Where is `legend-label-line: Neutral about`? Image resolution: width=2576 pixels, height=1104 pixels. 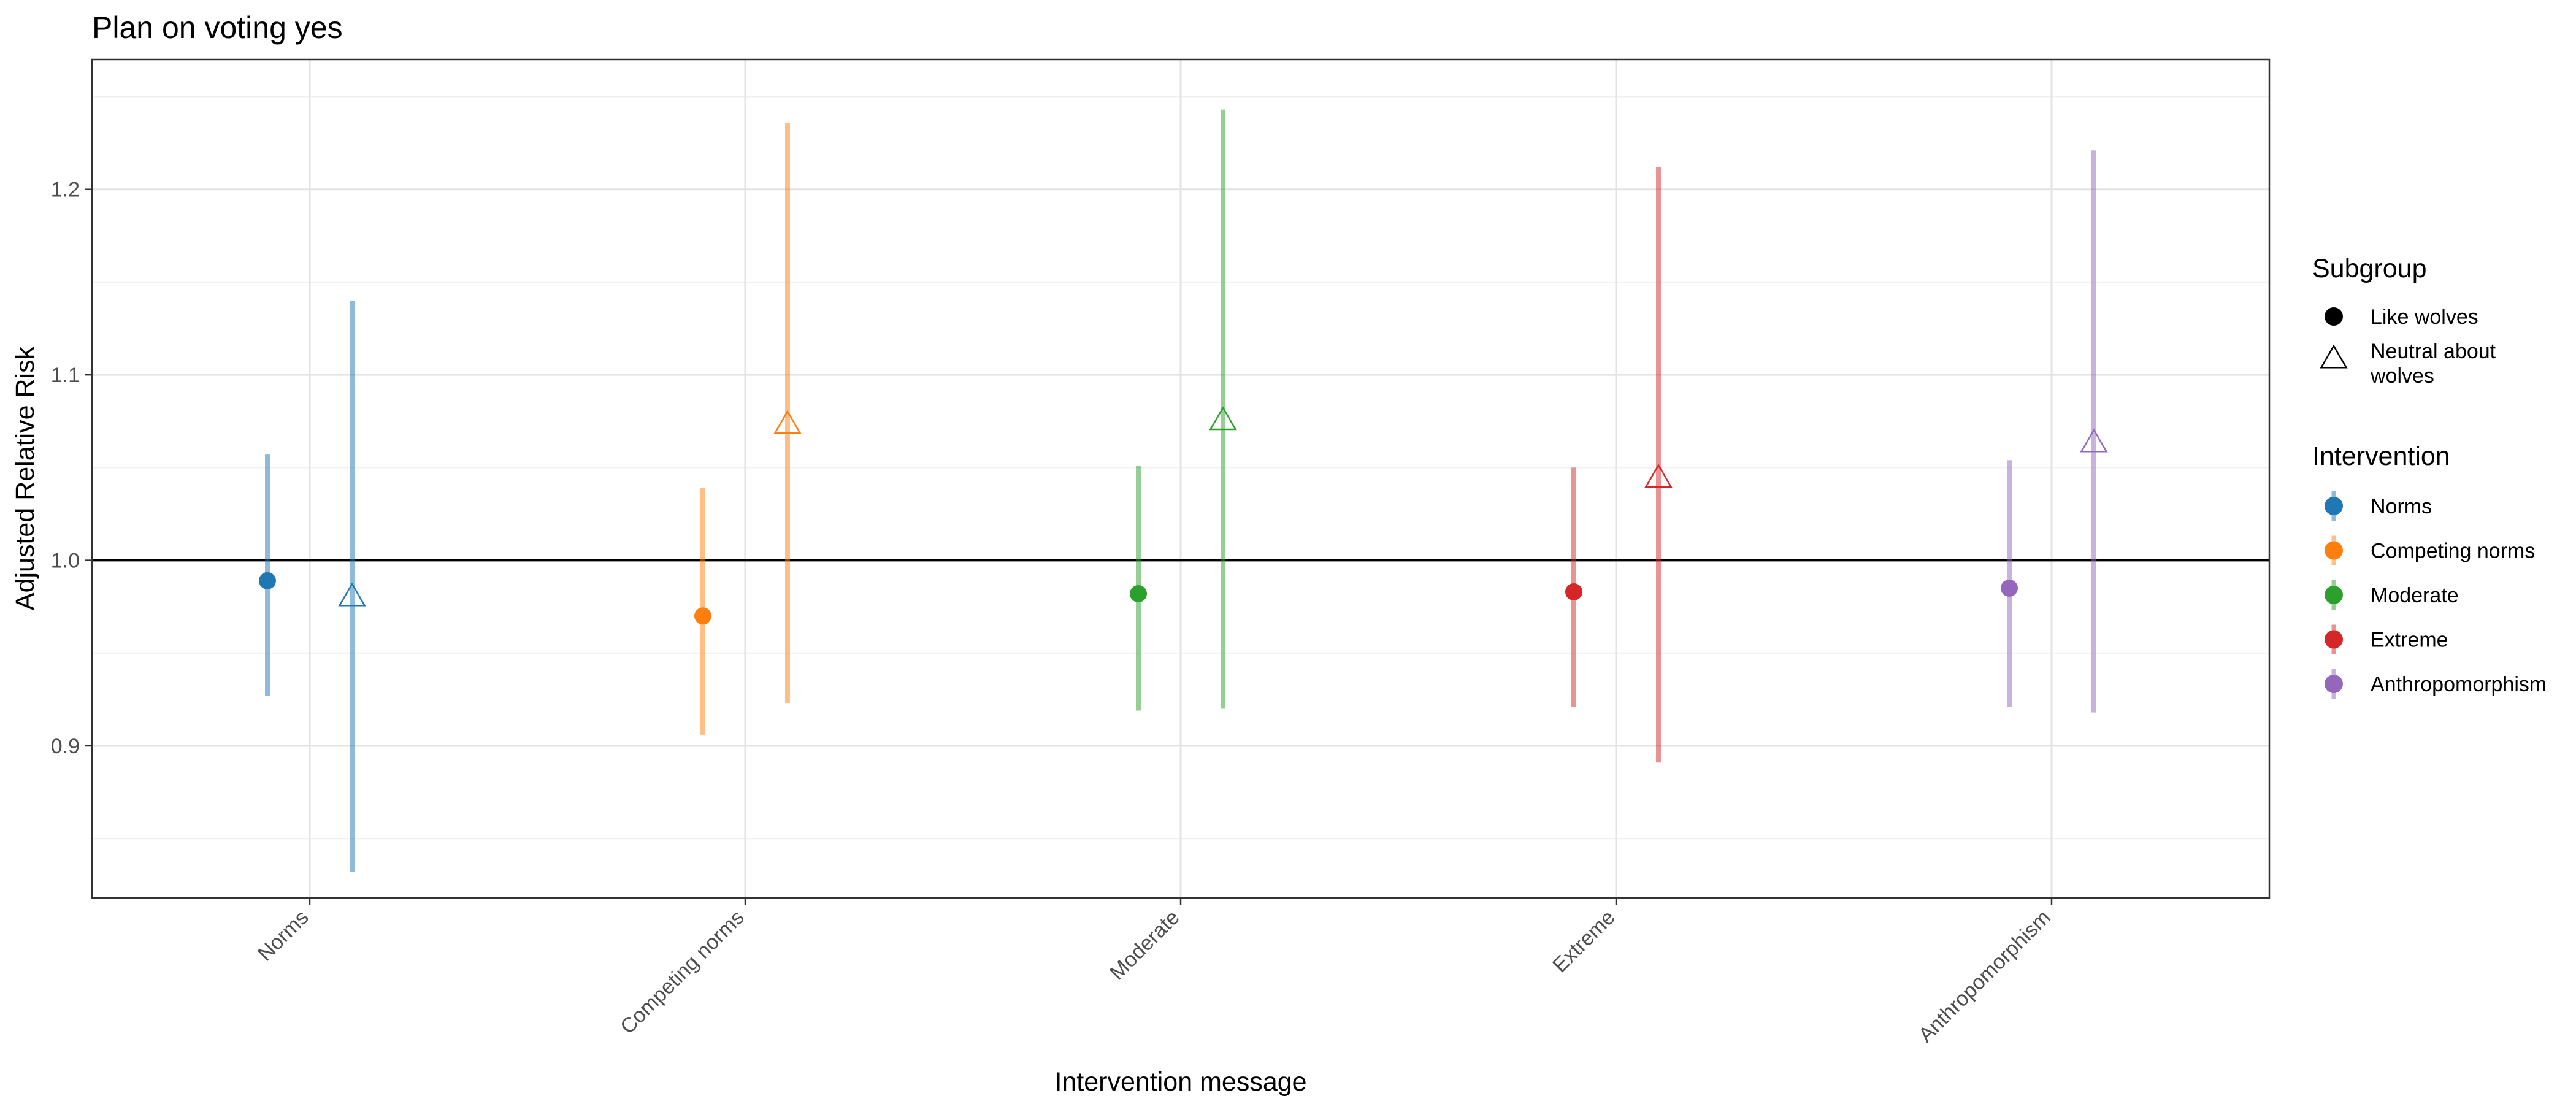 legend-label-line: Neutral about is located at coordinates (2433, 351).